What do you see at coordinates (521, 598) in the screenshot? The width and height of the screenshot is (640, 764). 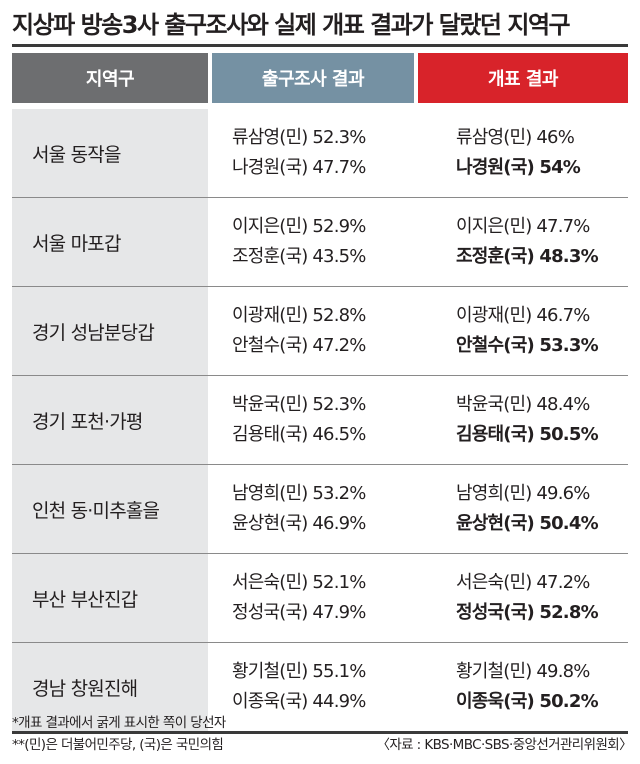 I see `vote-count-cell: 서은숙(민) 47.2% 정성국(국) 52.8%` at bounding box center [521, 598].